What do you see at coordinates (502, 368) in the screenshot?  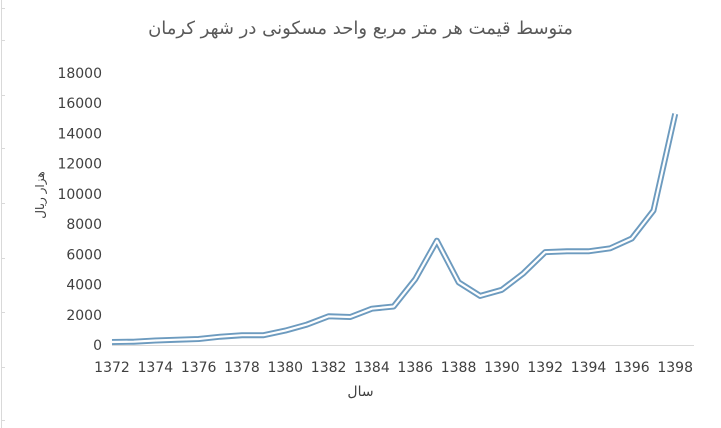 I see `x-tick-label: 1390` at bounding box center [502, 368].